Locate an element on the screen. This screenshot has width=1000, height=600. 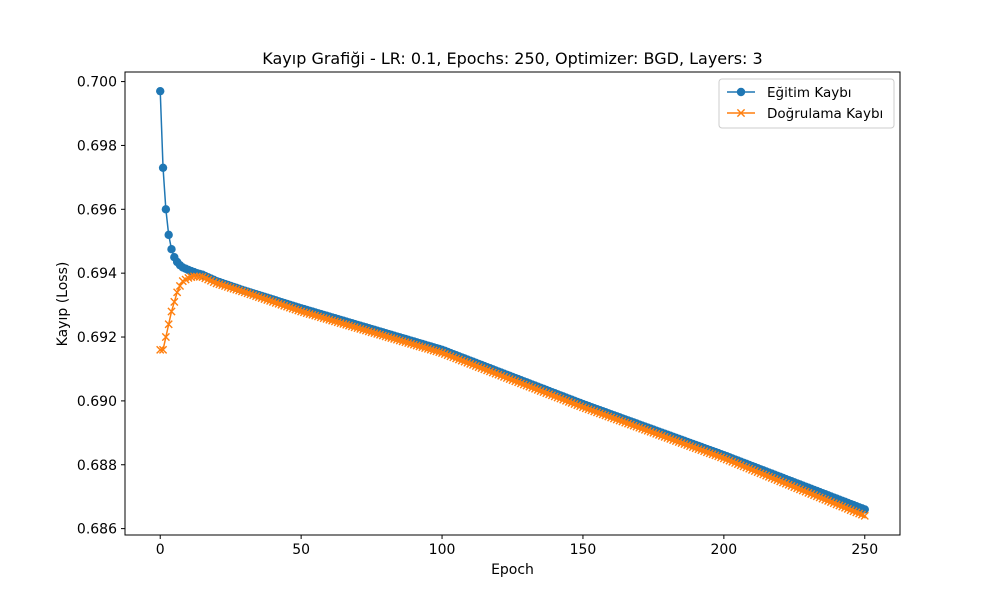
x-tick-label: 150 is located at coordinates (583, 550).